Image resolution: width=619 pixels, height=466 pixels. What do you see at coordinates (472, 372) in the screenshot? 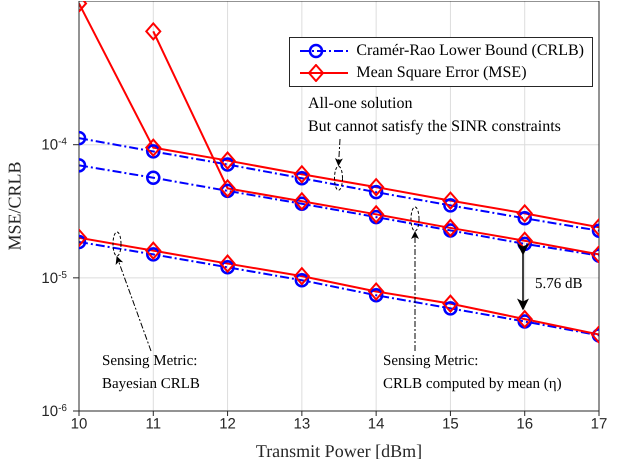
I see `annotation: Sensing Metric: CRLB computed by mean (η)` at bounding box center [472, 372].